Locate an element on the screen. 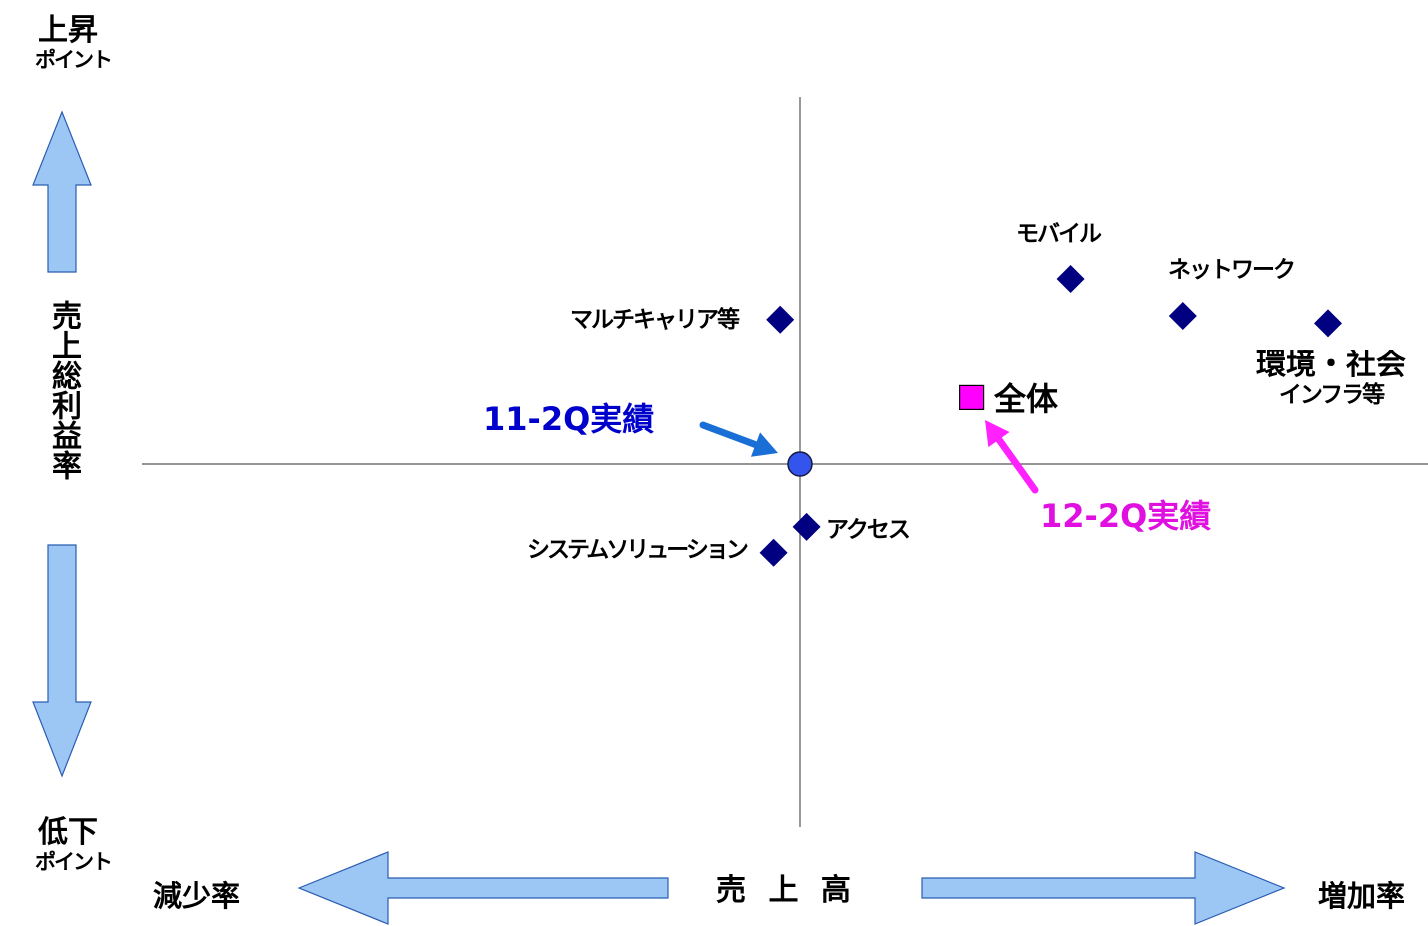 This screenshot has width=1428, height=926. callout-arrows is located at coordinates (869, 457).